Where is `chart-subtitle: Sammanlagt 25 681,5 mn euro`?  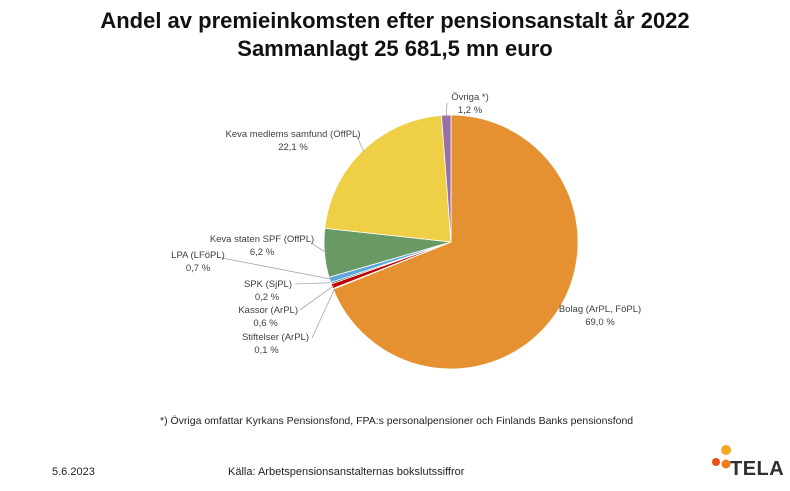
chart-subtitle: Sammanlagt 25 681,5 mn euro is located at coordinates (395, 48).